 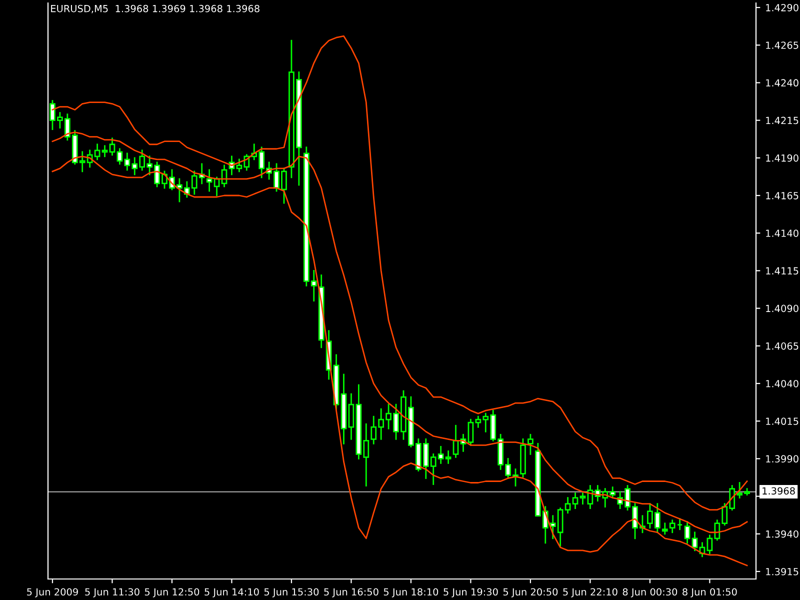 I want to click on chart-title: EURUSD,M5 1.3968 1.3969 1.3968 1.3968, so click(x=155, y=9).